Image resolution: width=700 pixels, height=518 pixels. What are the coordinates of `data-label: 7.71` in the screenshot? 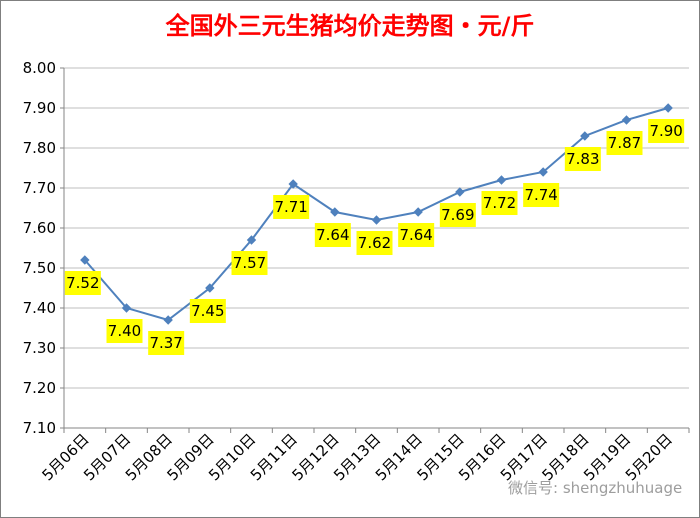 It's located at (290, 207).